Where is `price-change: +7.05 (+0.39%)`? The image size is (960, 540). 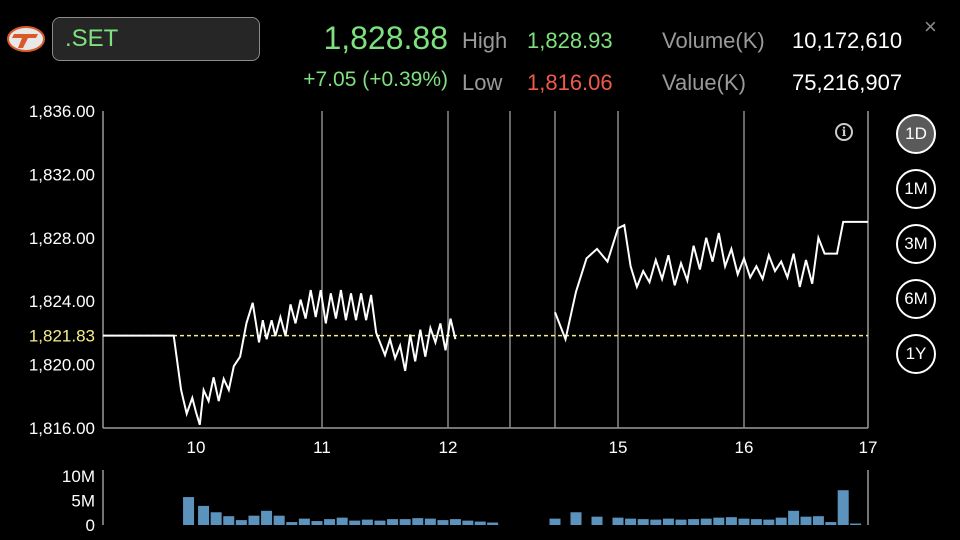
price-change: +7.05 (+0.39%) is located at coordinates (375, 79).